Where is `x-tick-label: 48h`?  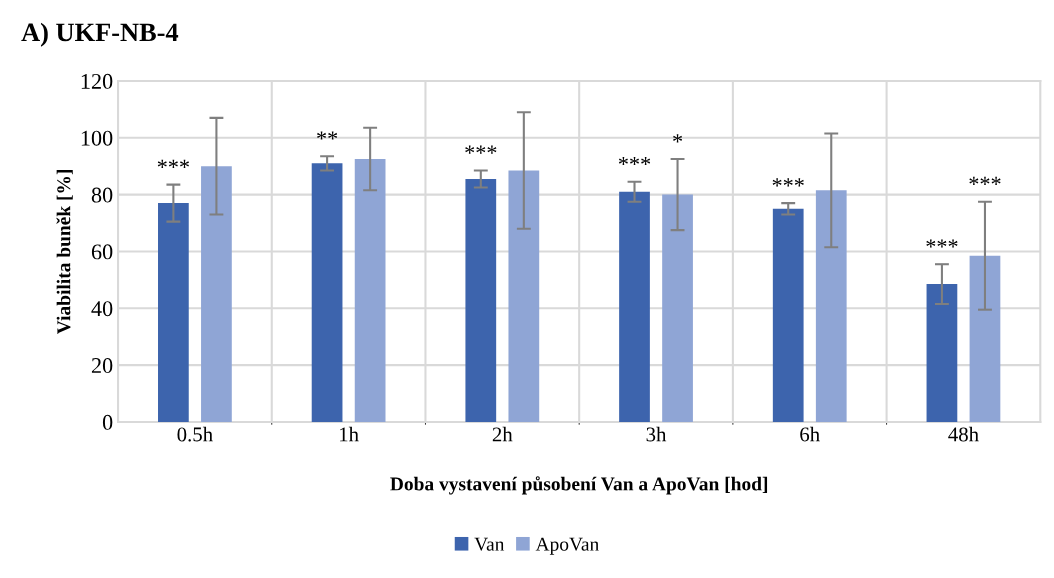
x-tick-label: 48h is located at coordinates (963, 434).